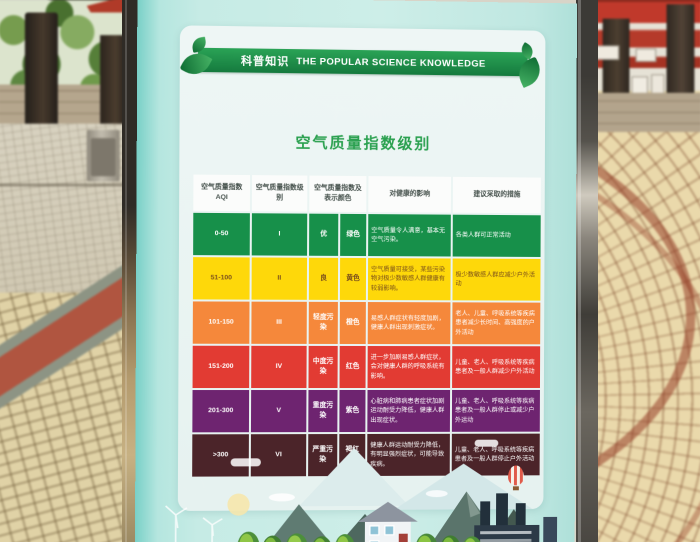 Image resolution: width=700 pixels, height=542 pixels. I want to click on col-header-health: 对健康的影响, so click(410, 194).